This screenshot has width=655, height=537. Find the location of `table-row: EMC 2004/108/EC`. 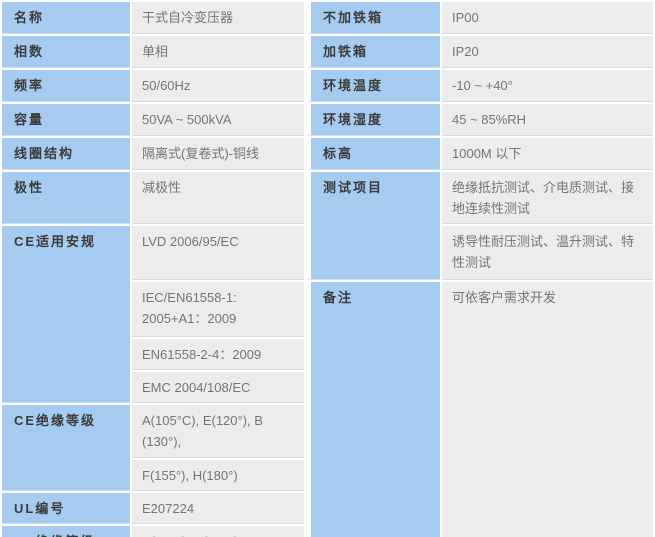

table-row: EMC 2004/108/EC is located at coordinates (327, 387).